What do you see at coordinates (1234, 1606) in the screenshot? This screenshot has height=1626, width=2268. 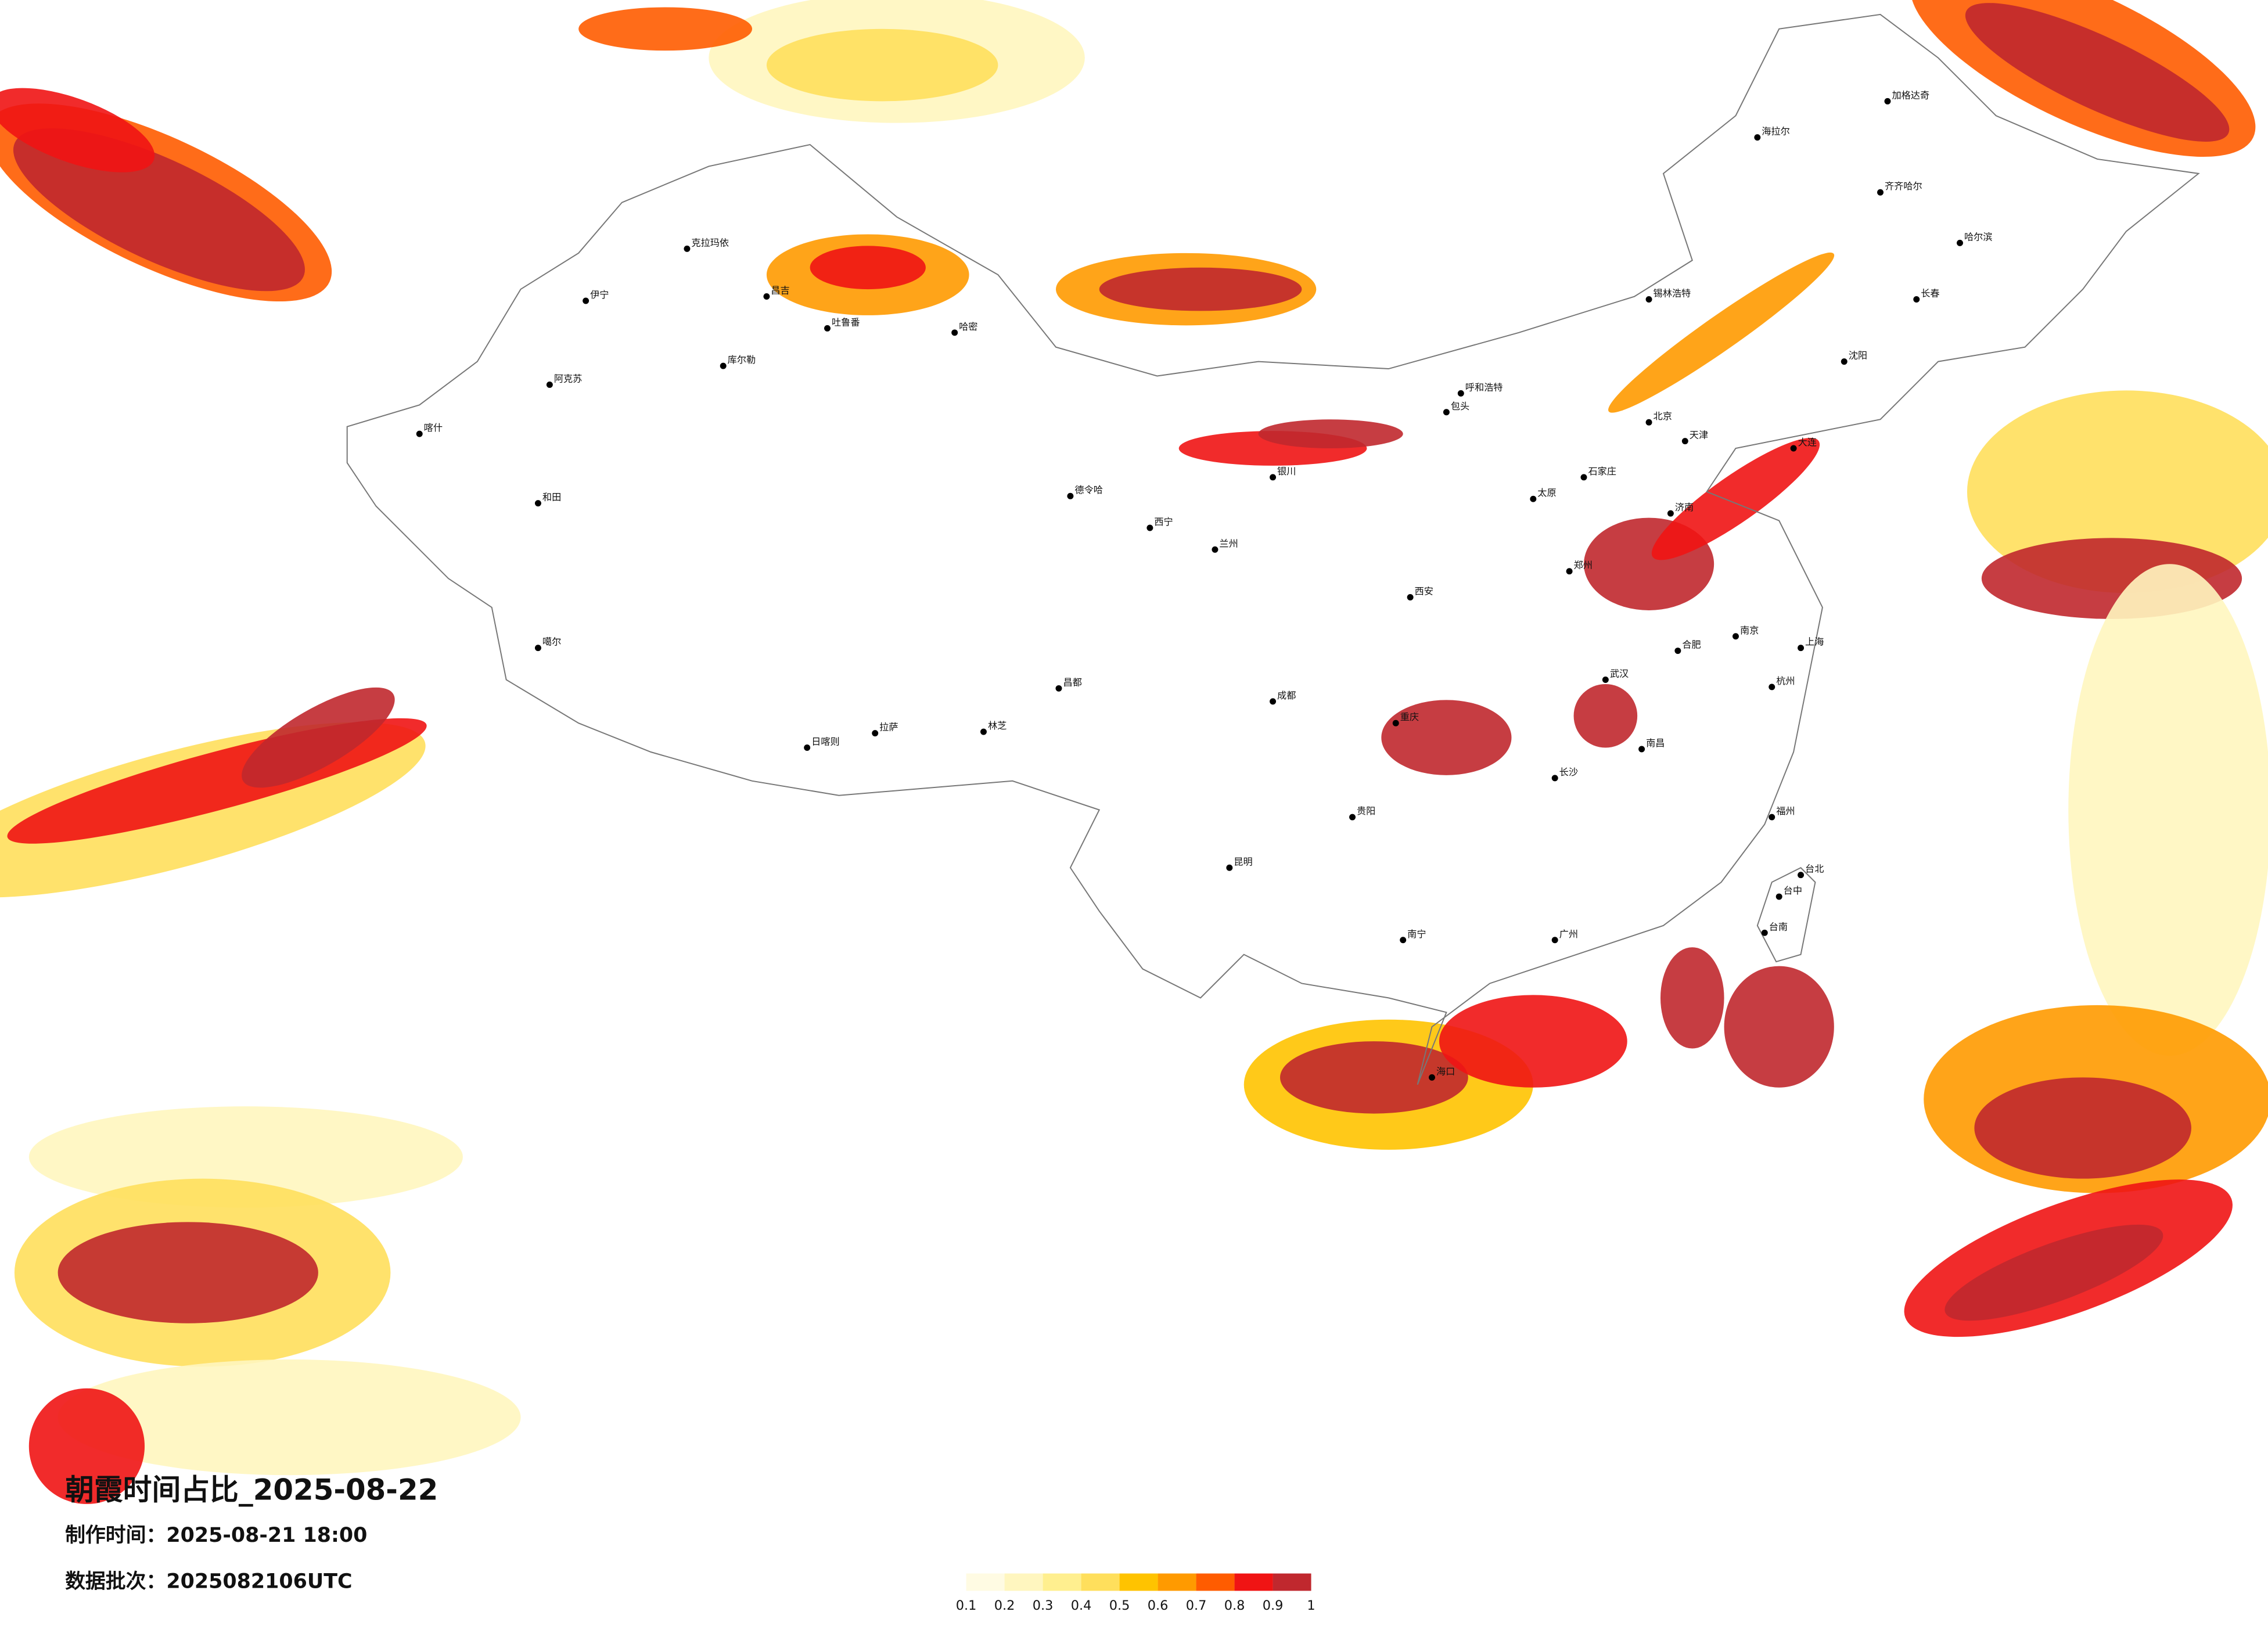 I see `legend-label: 0.8` at bounding box center [1234, 1606].